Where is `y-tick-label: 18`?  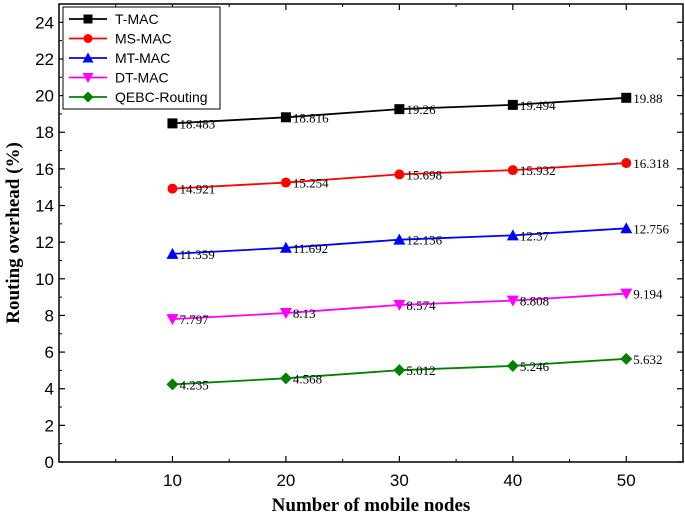
y-tick-label: 18 is located at coordinates (44, 132).